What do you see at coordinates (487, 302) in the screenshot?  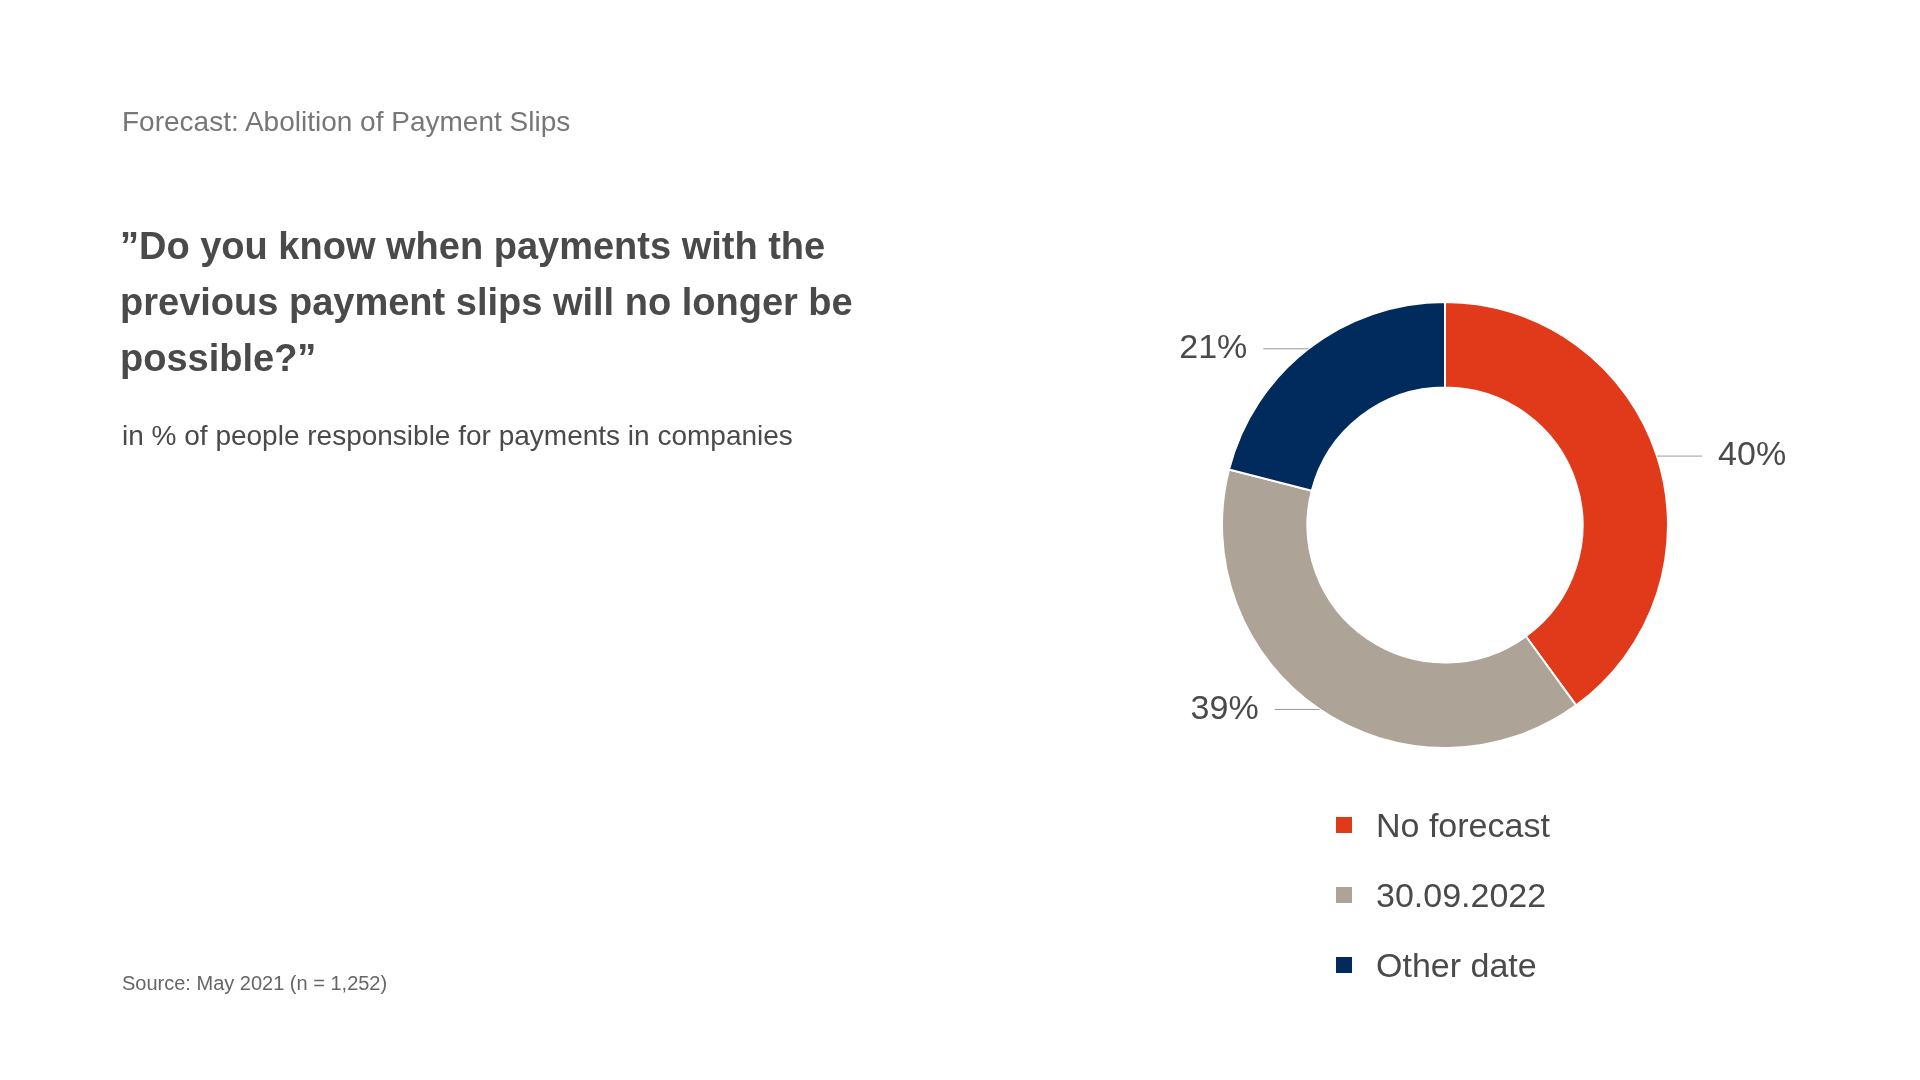 I see `text: ”Do you know when payments with the previous payment slips will no longer be possible?”` at bounding box center [487, 302].